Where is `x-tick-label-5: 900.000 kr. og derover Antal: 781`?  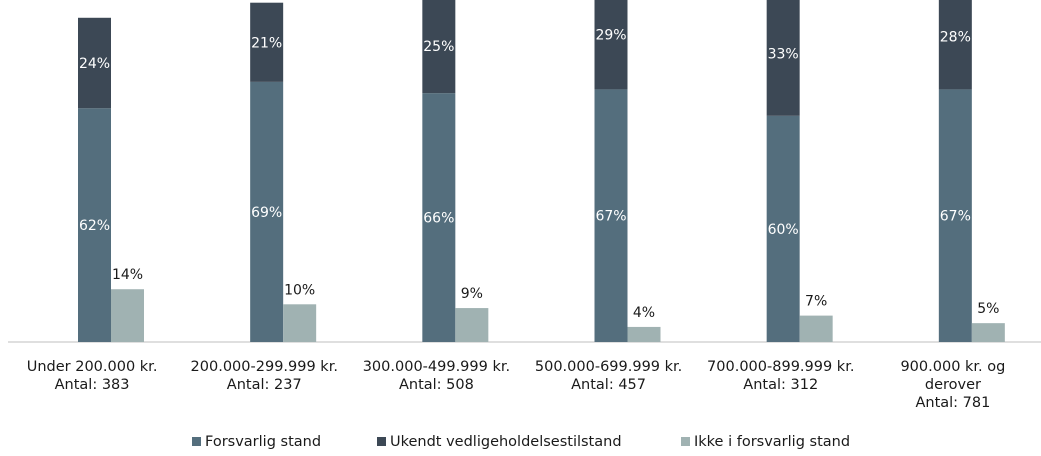 x-tick-label-5: 900.000 kr. og derover Antal: 781 is located at coordinates (952, 385).